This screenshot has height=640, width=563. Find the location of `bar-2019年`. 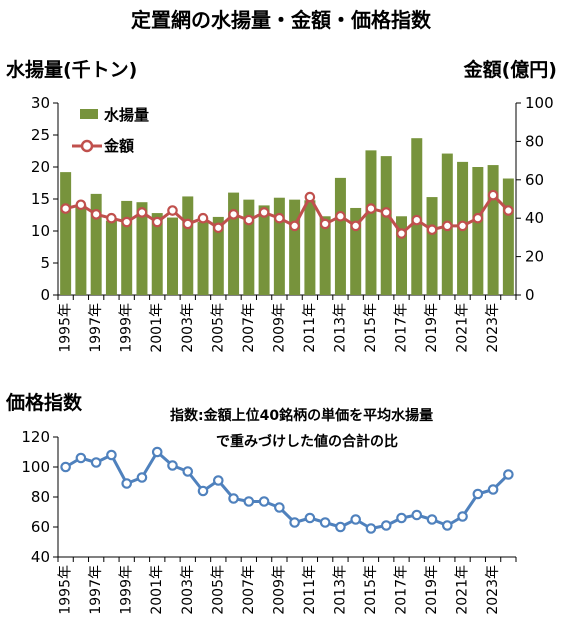

bar-2019年 is located at coordinates (432, 246).